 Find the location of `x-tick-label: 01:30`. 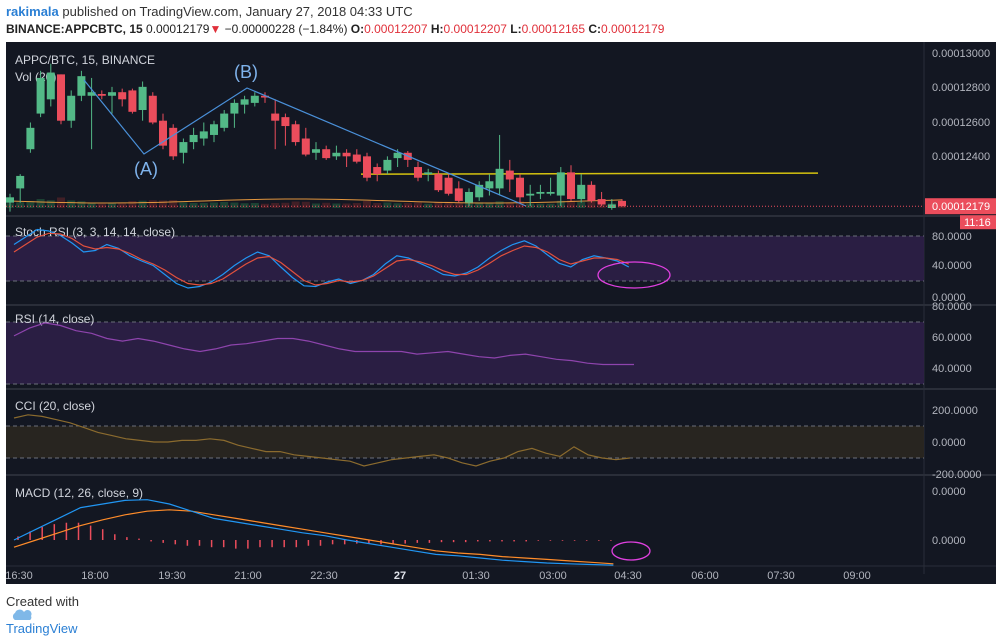

x-tick-label: 01:30 is located at coordinates (476, 576).